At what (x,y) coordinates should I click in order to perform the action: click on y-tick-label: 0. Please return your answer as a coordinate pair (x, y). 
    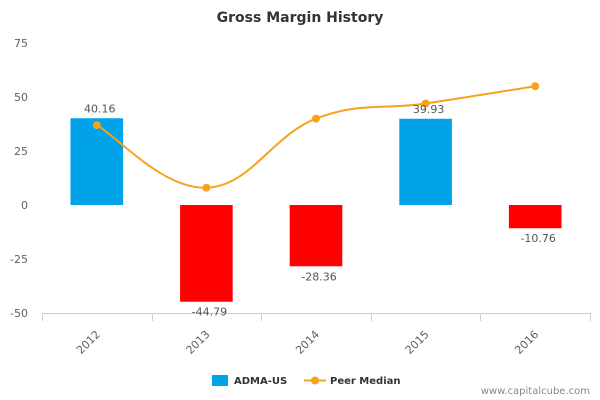
    Looking at the image, I should click on (24, 205).